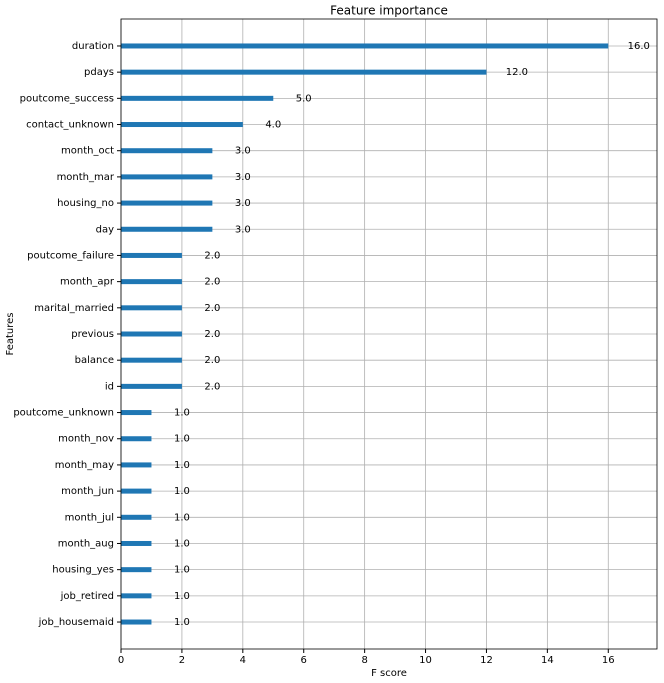 The image size is (664, 683). I want to click on y-tick-label: month_jul, so click(89, 517).